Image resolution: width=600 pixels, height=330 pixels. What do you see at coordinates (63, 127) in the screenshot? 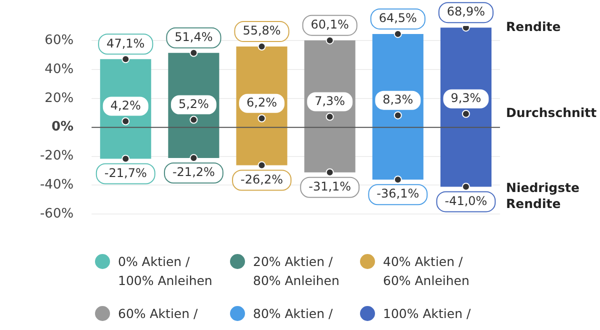
I see `y-tick-label: 0%` at bounding box center [63, 127].